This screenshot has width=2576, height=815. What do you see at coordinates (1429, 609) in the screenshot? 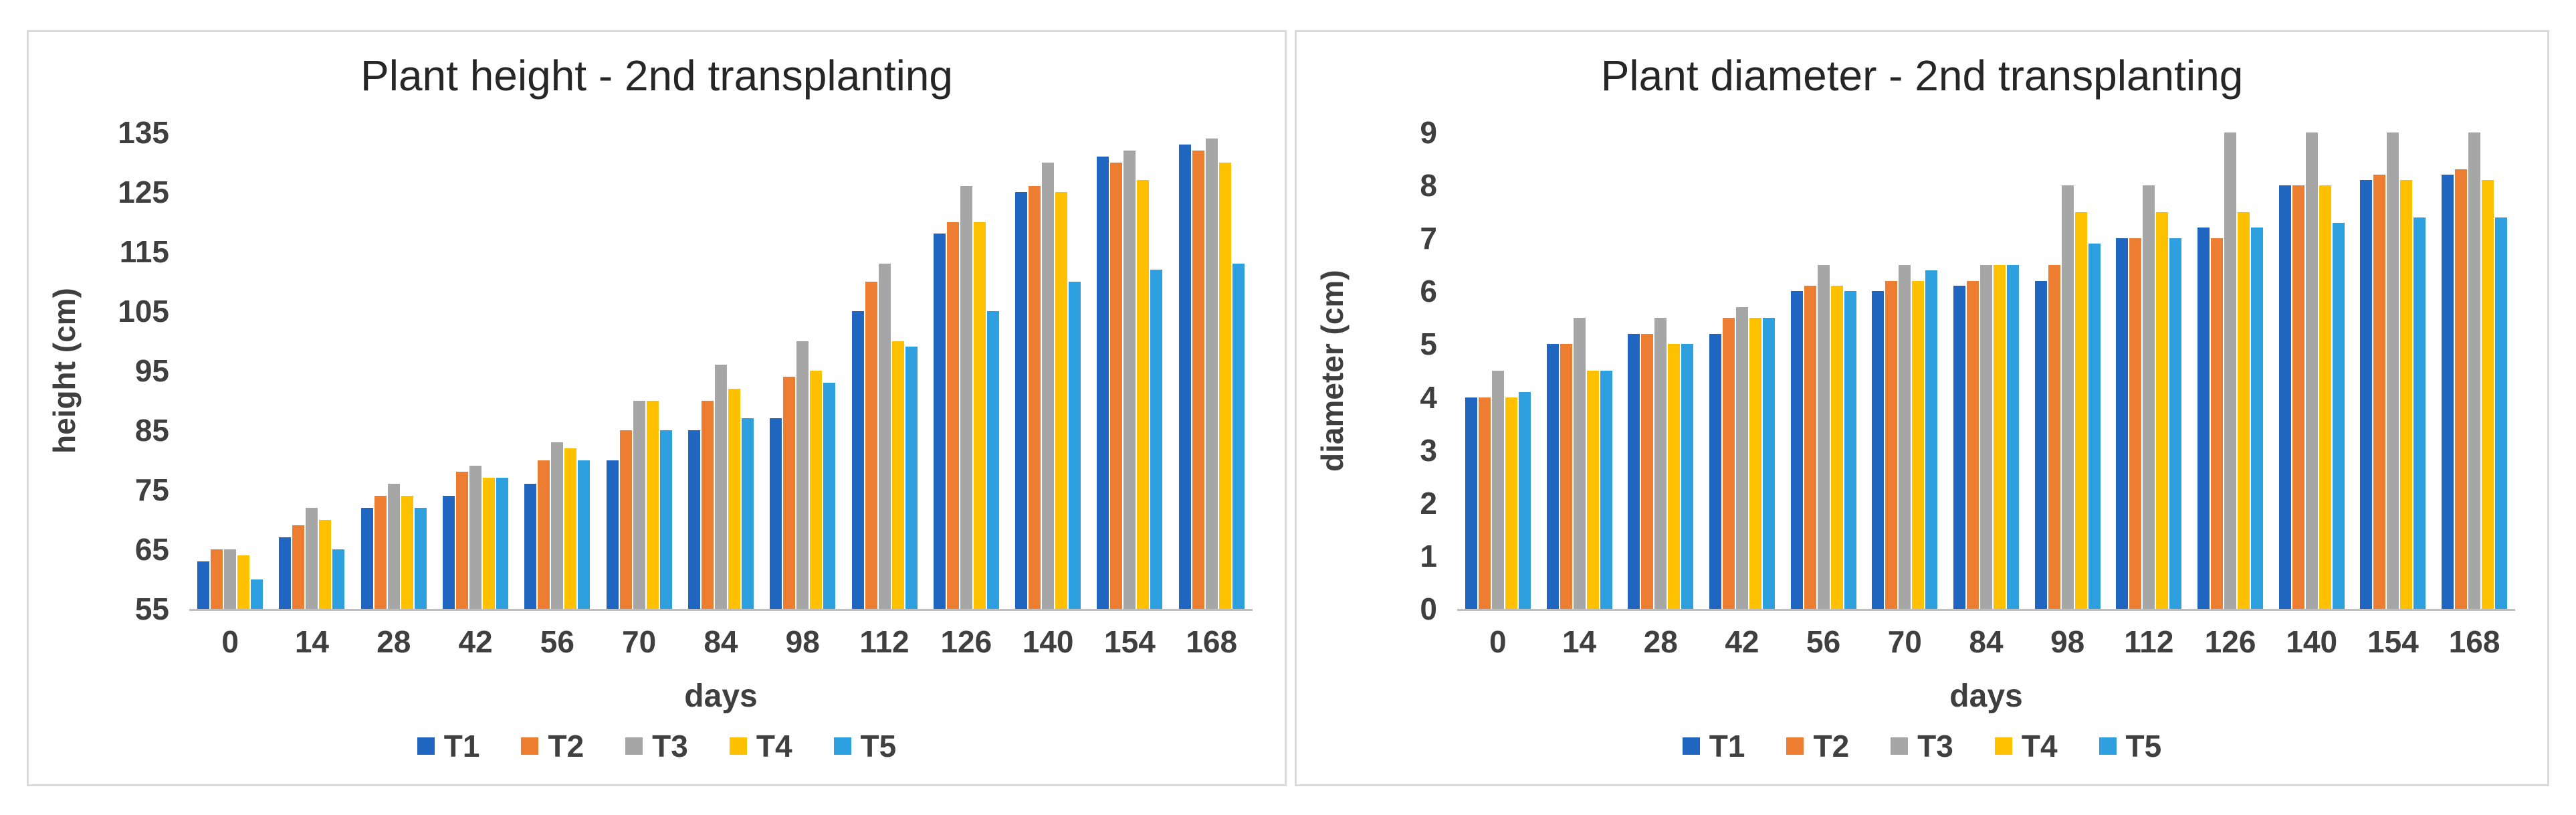
I see `y-tick-label: 0` at bounding box center [1429, 609].